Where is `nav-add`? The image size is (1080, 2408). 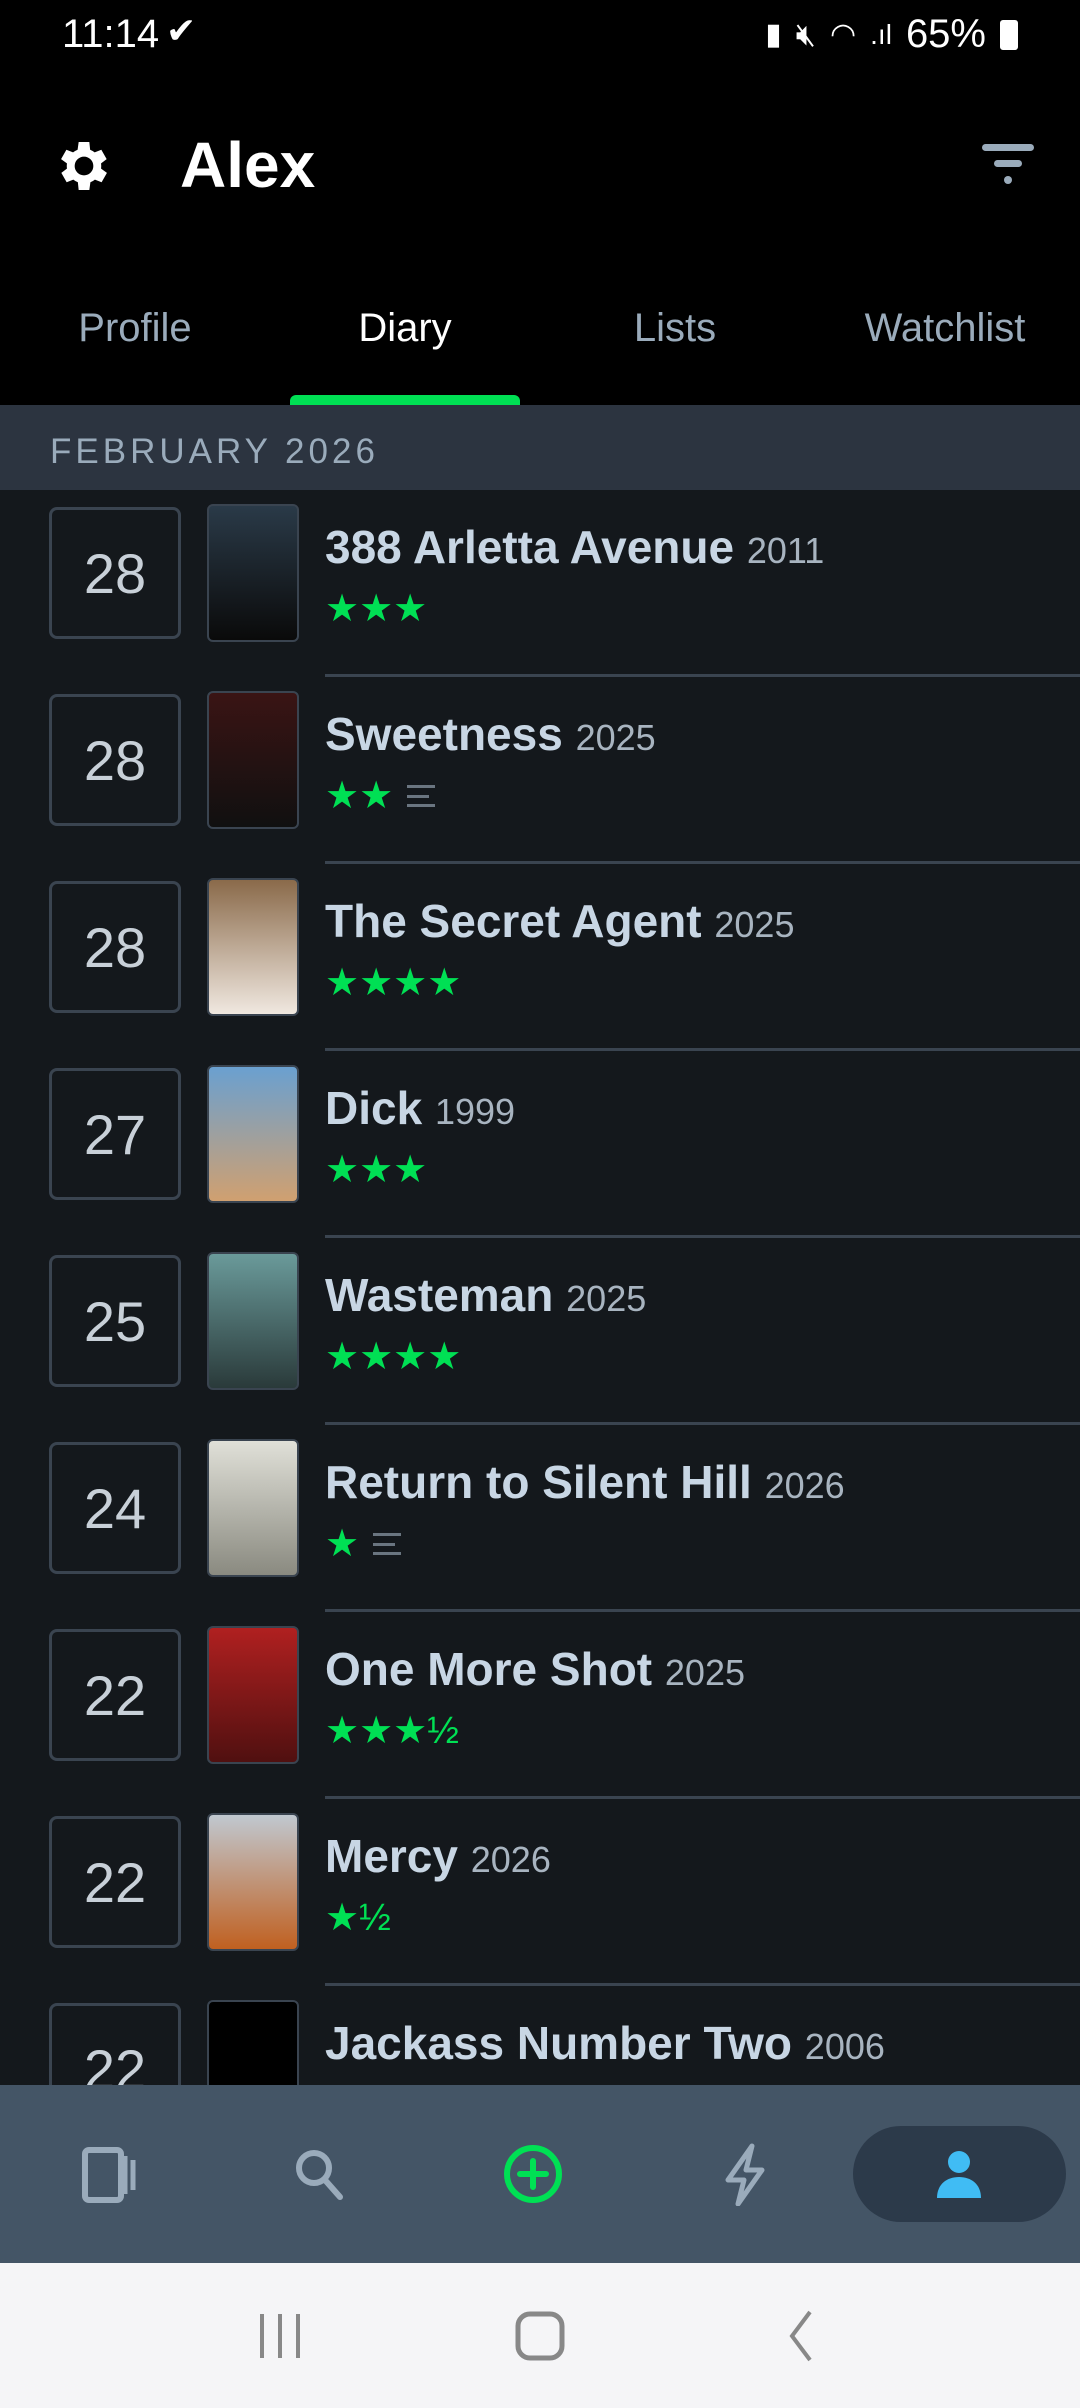
nav-add is located at coordinates (532, 2174).